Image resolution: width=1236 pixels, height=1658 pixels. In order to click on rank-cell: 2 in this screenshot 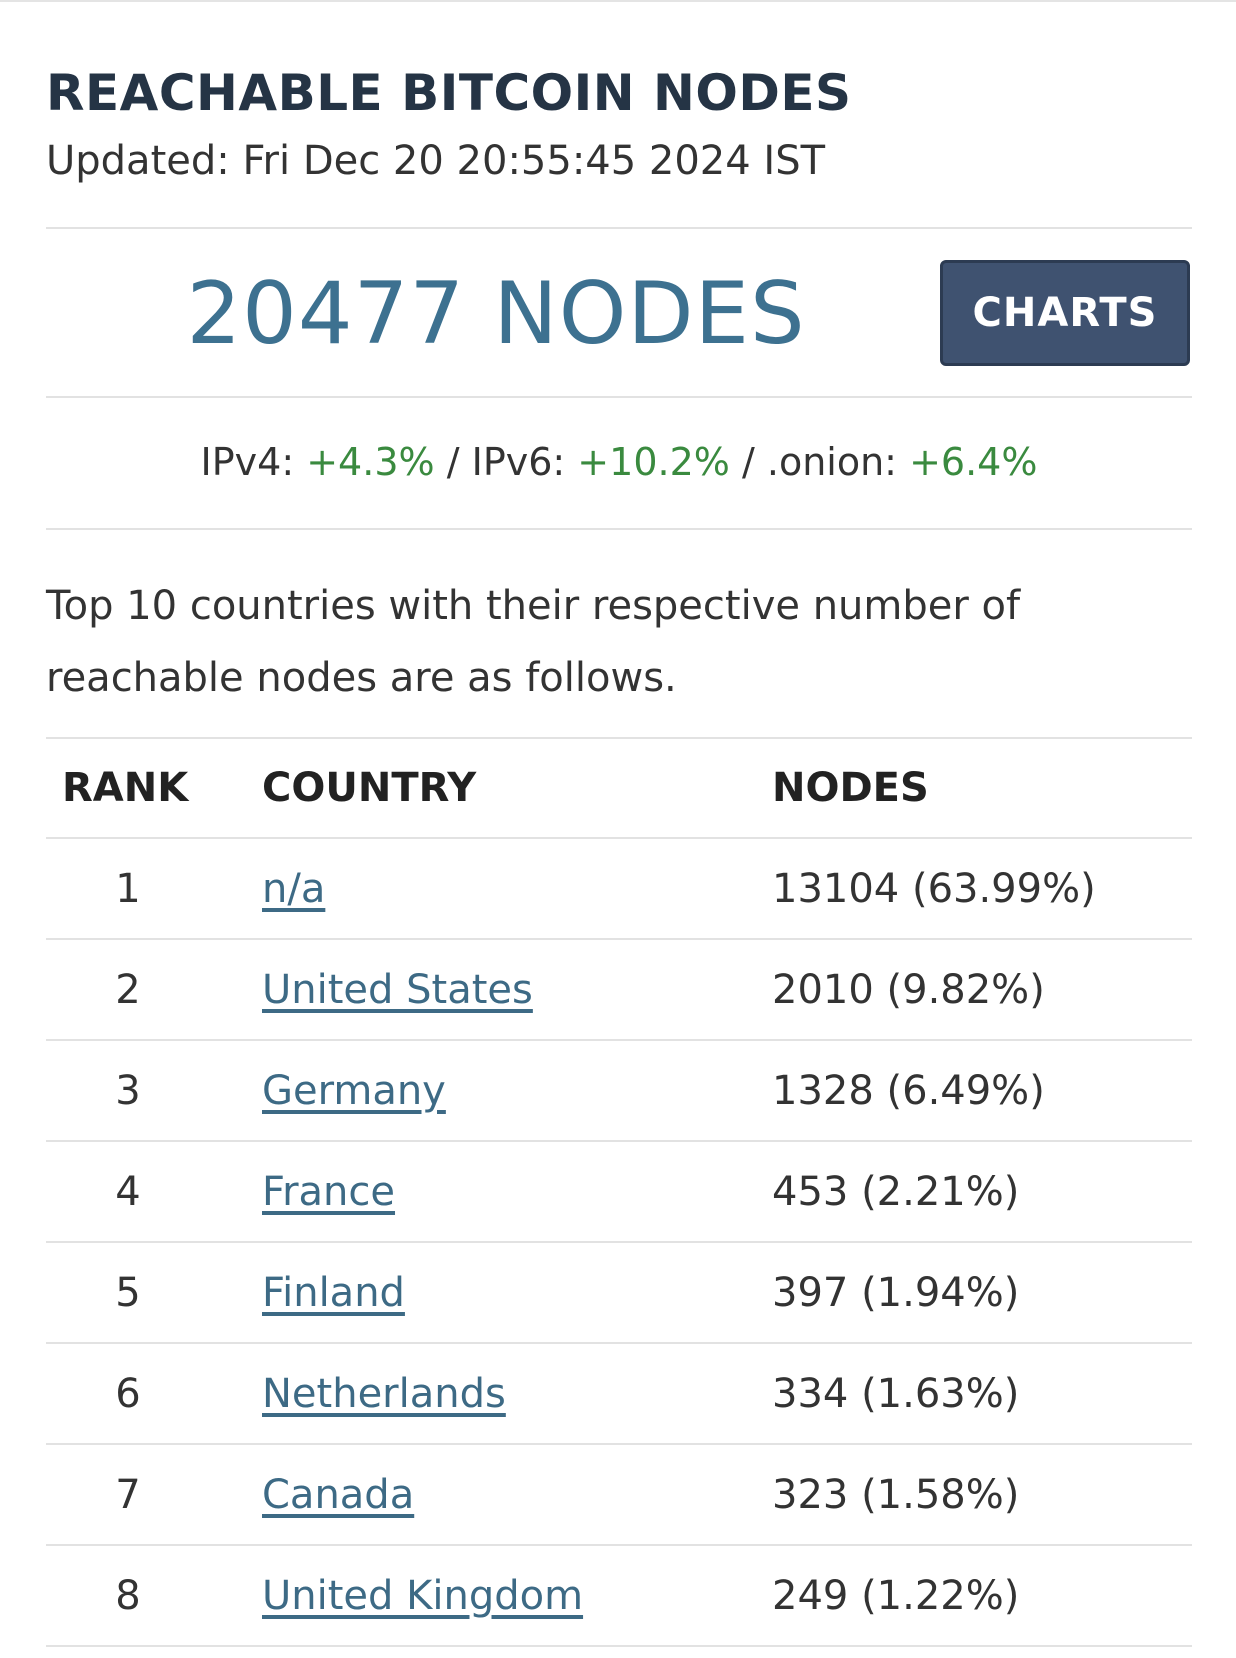, I will do `click(154, 990)`.